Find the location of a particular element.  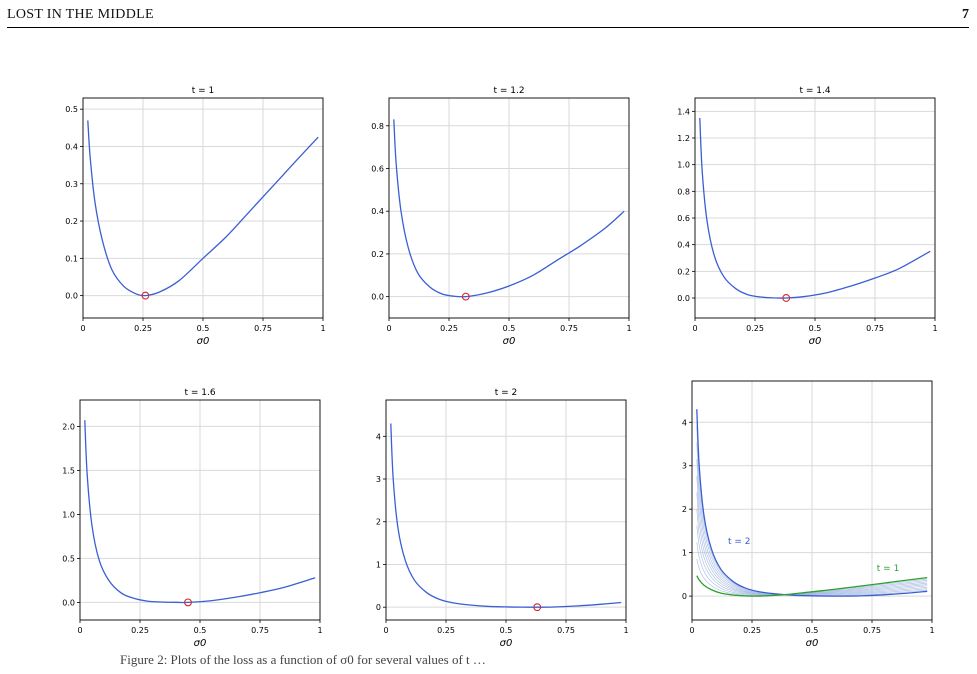

subplot-title: t = 1.4 is located at coordinates (814, 91).